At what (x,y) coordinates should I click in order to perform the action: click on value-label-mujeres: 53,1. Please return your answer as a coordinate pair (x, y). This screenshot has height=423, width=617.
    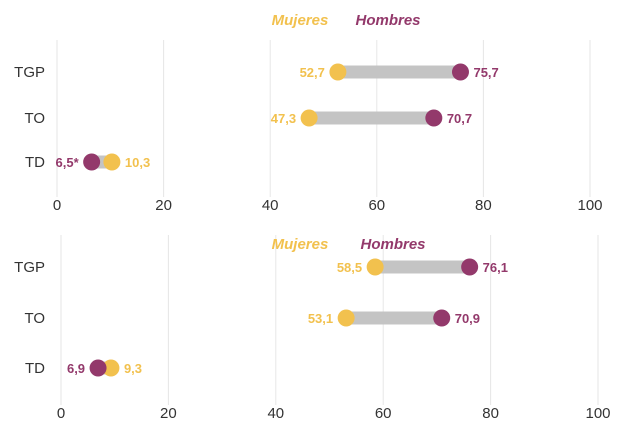
    Looking at the image, I should click on (320, 318).